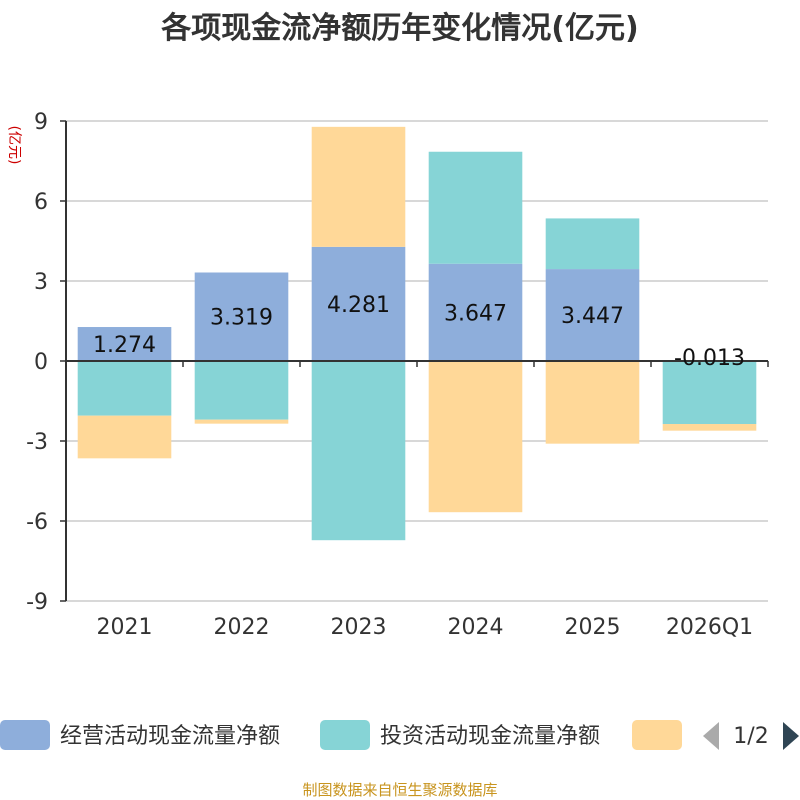 The image size is (800, 800). I want to click on x-tick-label: 2021, so click(125, 627).